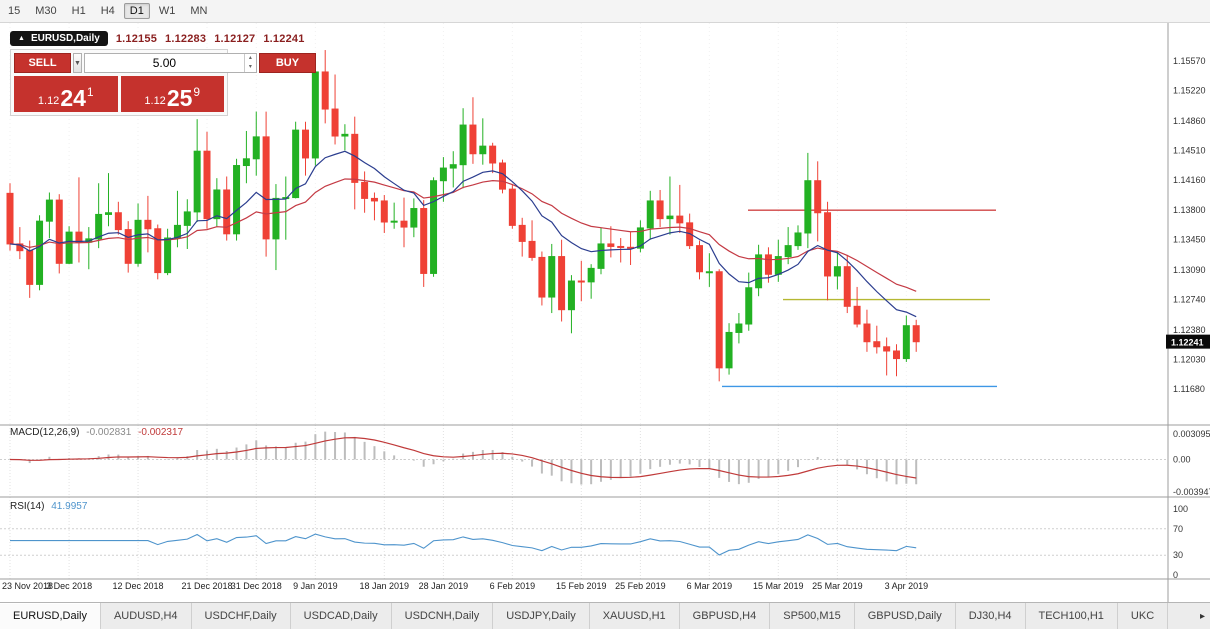  I want to click on chart-tab-tech100: TECH100,H1, so click(1072, 616).